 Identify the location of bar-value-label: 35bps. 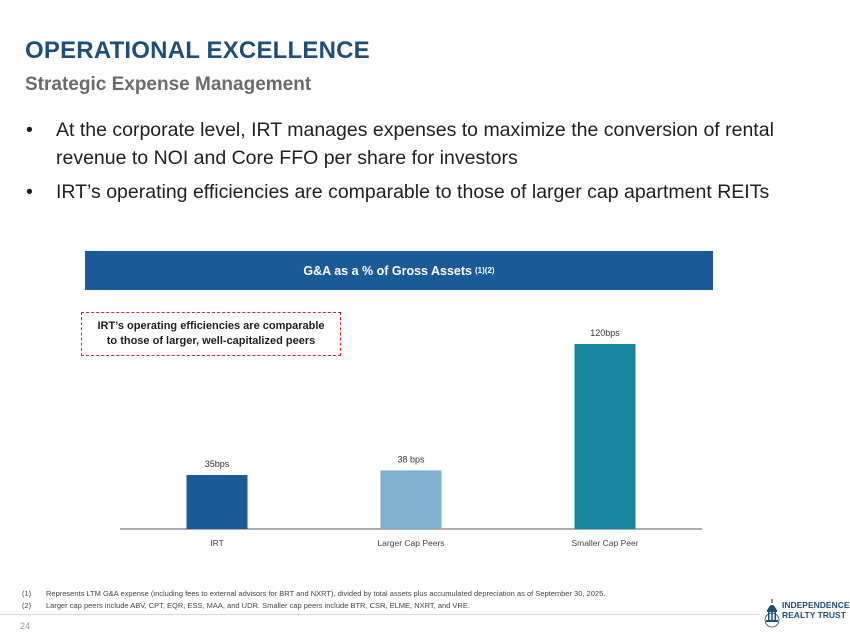
(217, 464).